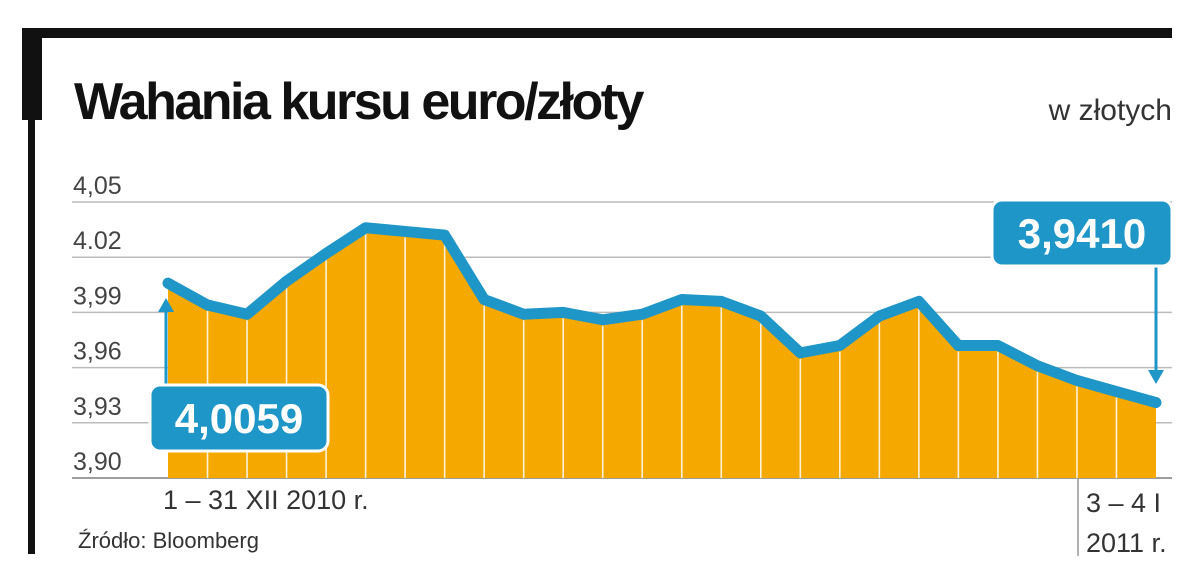  Describe the element at coordinates (97, 296) in the screenshot. I see `y-tick-label: 3,99` at that location.